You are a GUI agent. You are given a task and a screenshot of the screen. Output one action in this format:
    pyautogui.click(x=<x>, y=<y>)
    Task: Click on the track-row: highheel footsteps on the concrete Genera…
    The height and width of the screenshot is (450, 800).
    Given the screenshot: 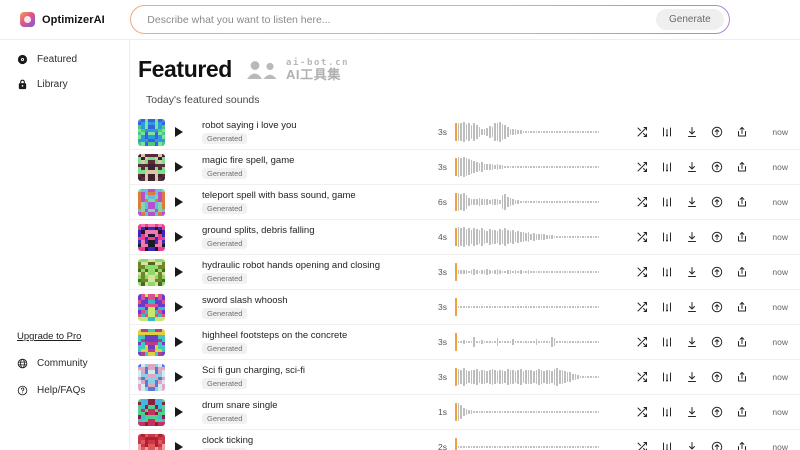 What is the action you would take?
    pyautogui.click(x=465, y=342)
    